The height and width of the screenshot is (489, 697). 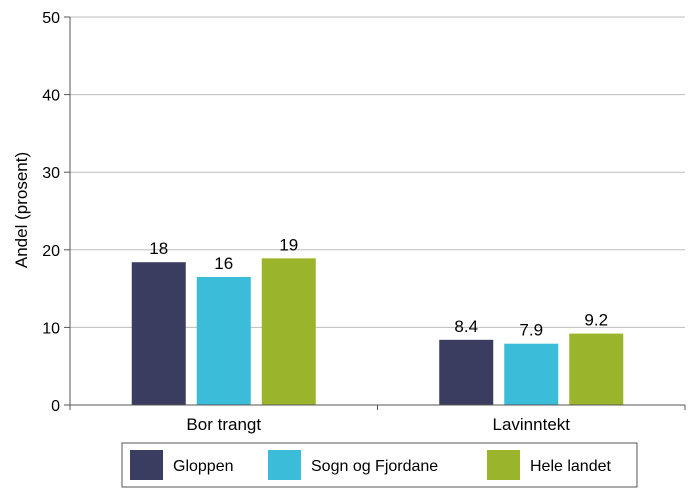 What do you see at coordinates (158, 248) in the screenshot?
I see `data-label: 18` at bounding box center [158, 248].